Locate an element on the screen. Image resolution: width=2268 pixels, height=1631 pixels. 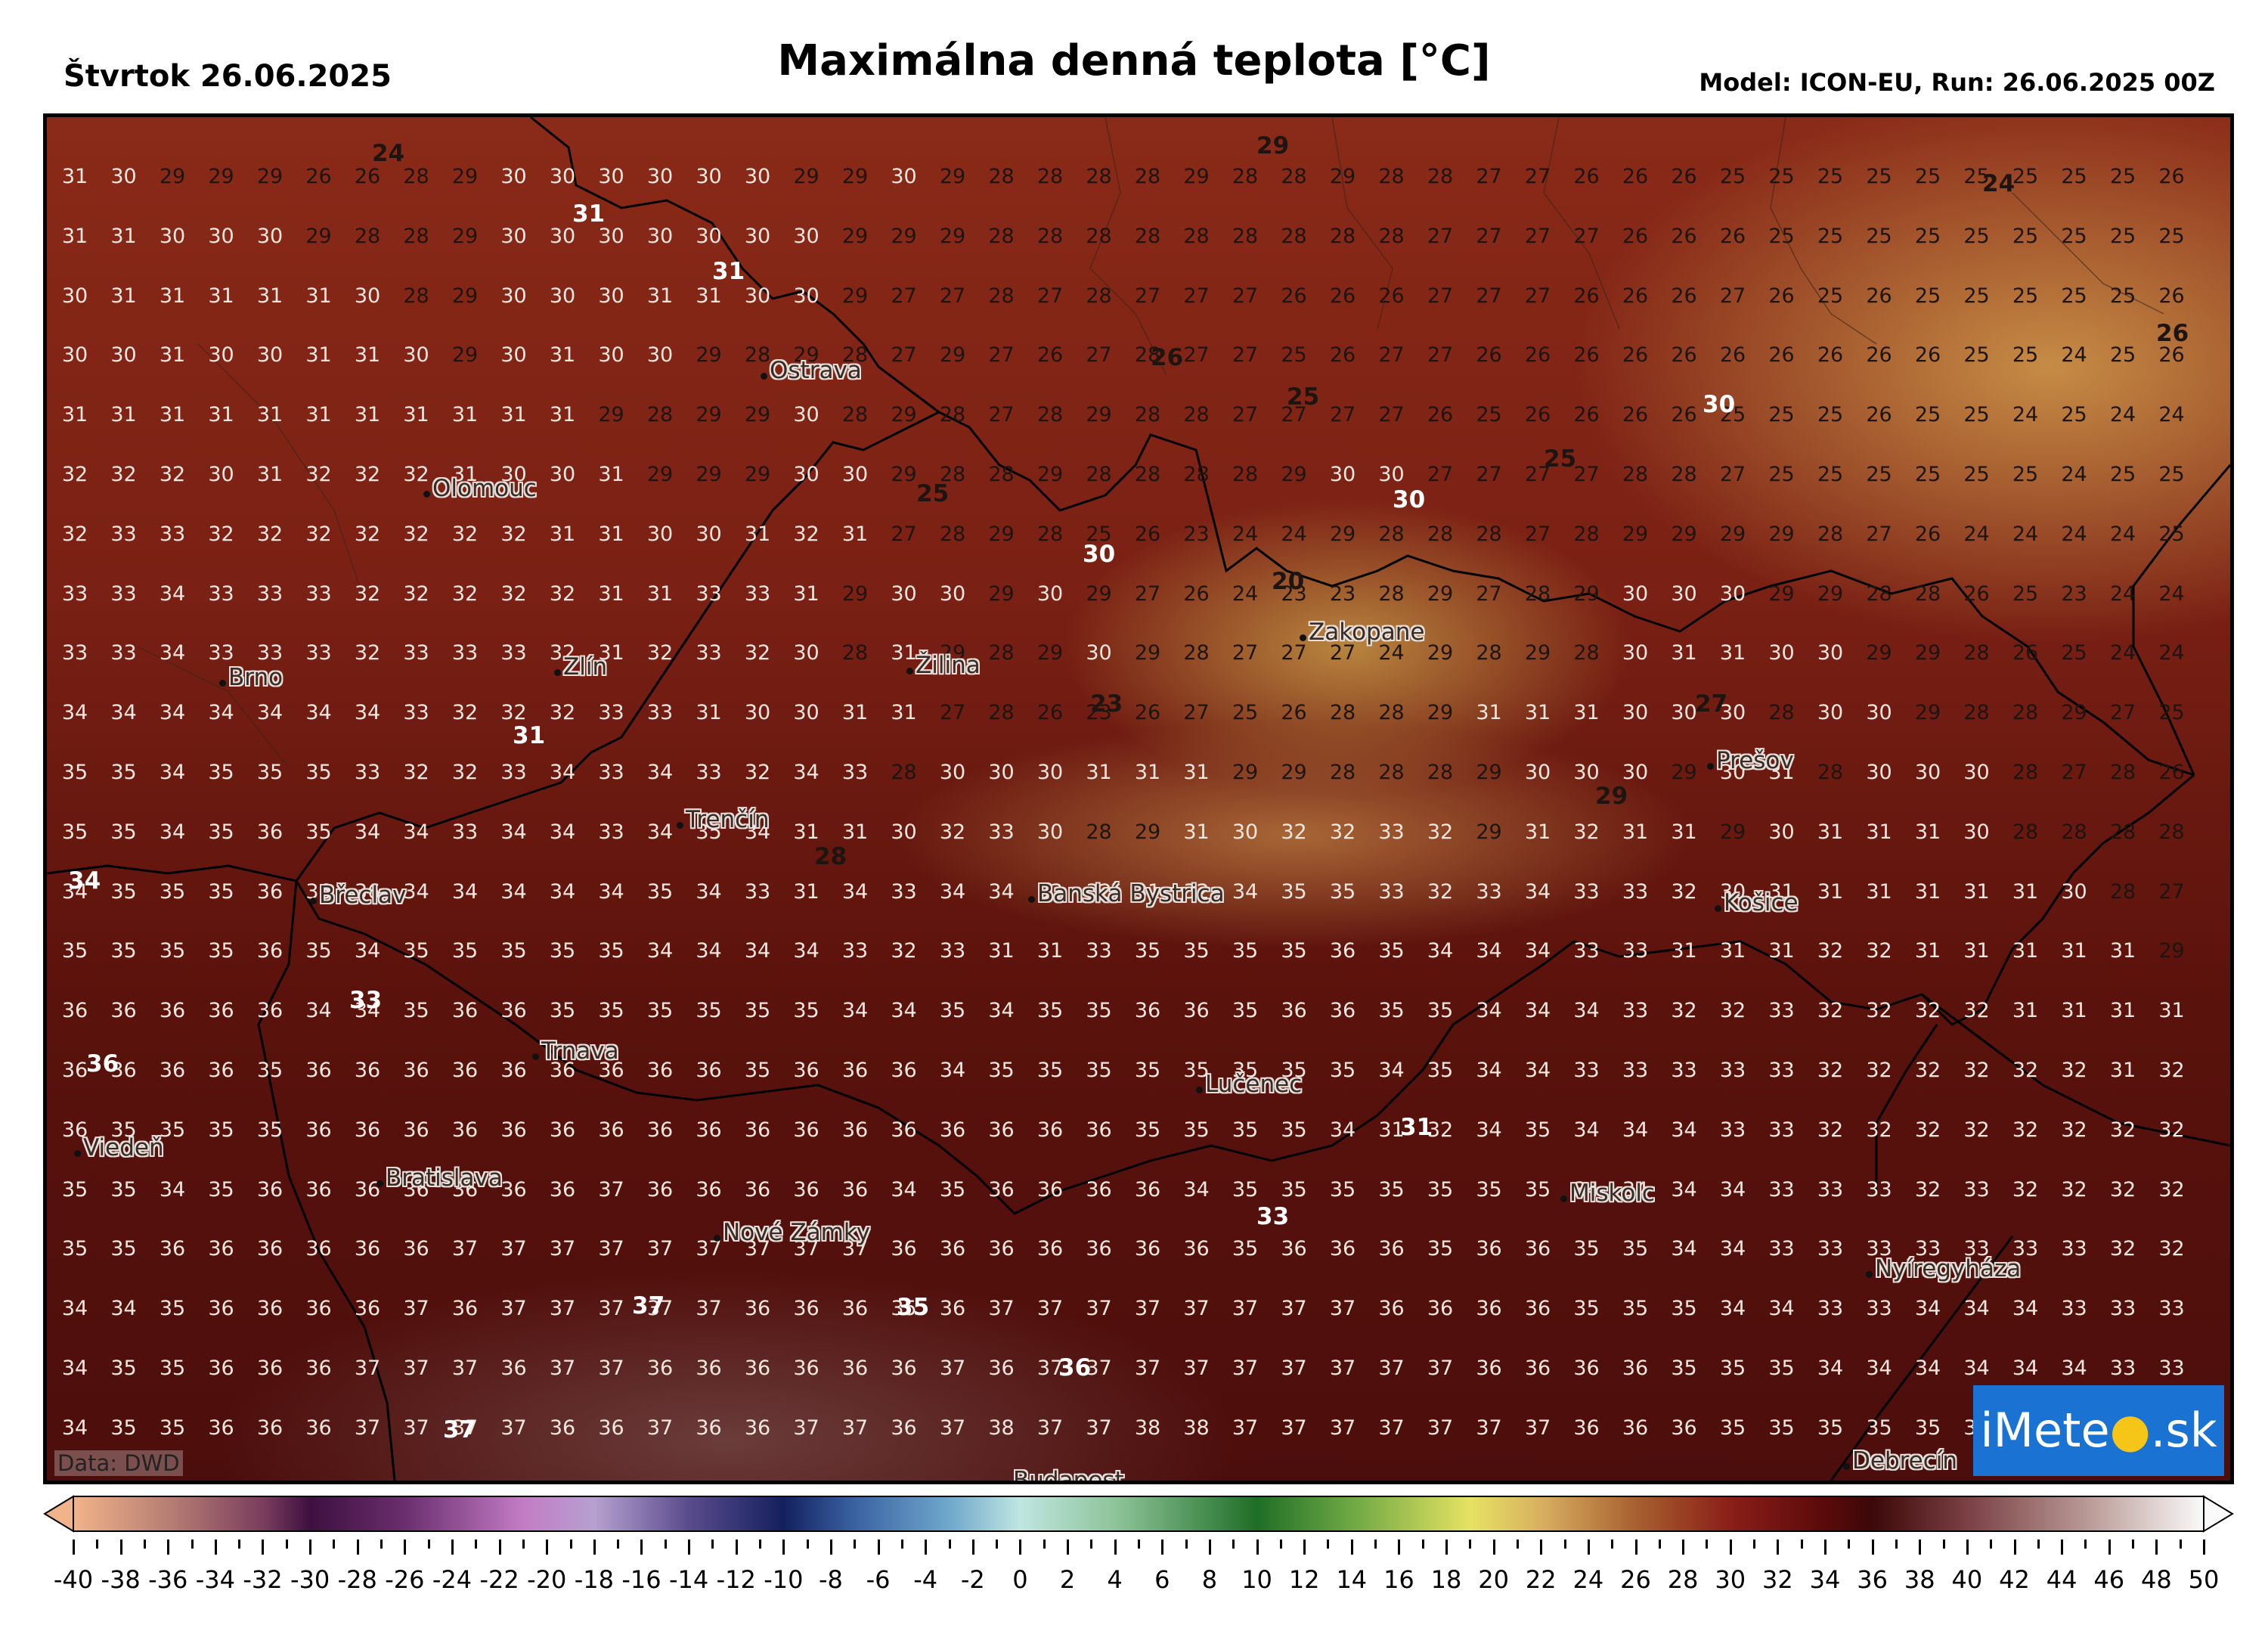
imeteo-logo: iMete●.sk is located at coordinates (2098, 1430).